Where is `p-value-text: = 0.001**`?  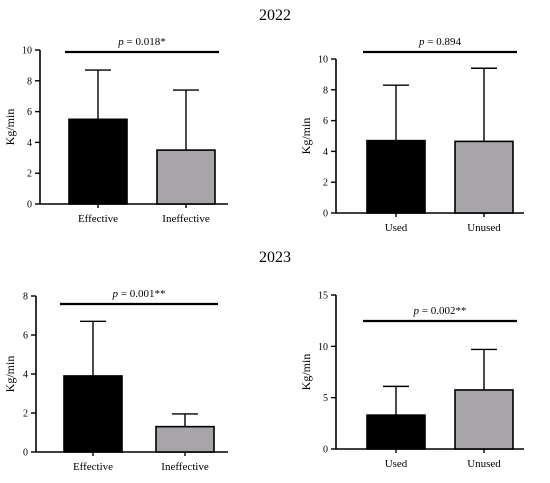 p-value-text: = 0.001** is located at coordinates (141, 294).